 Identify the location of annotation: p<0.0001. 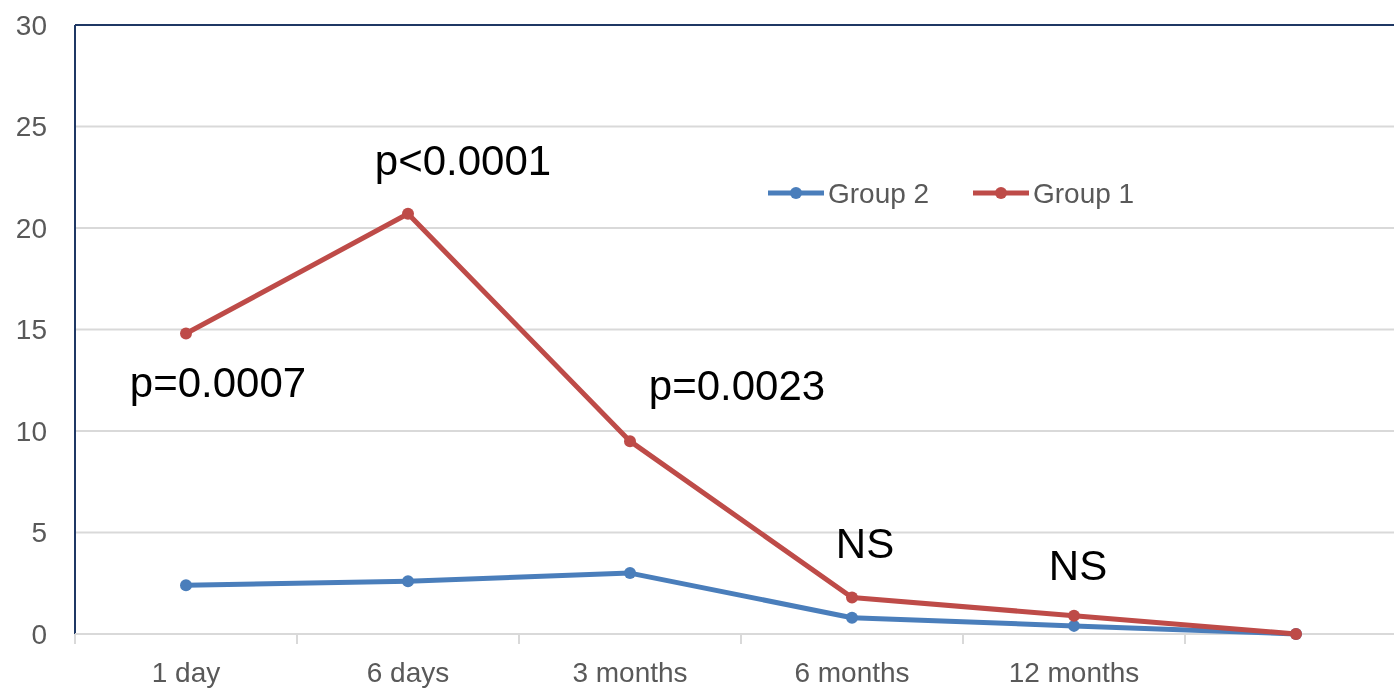
(463, 161).